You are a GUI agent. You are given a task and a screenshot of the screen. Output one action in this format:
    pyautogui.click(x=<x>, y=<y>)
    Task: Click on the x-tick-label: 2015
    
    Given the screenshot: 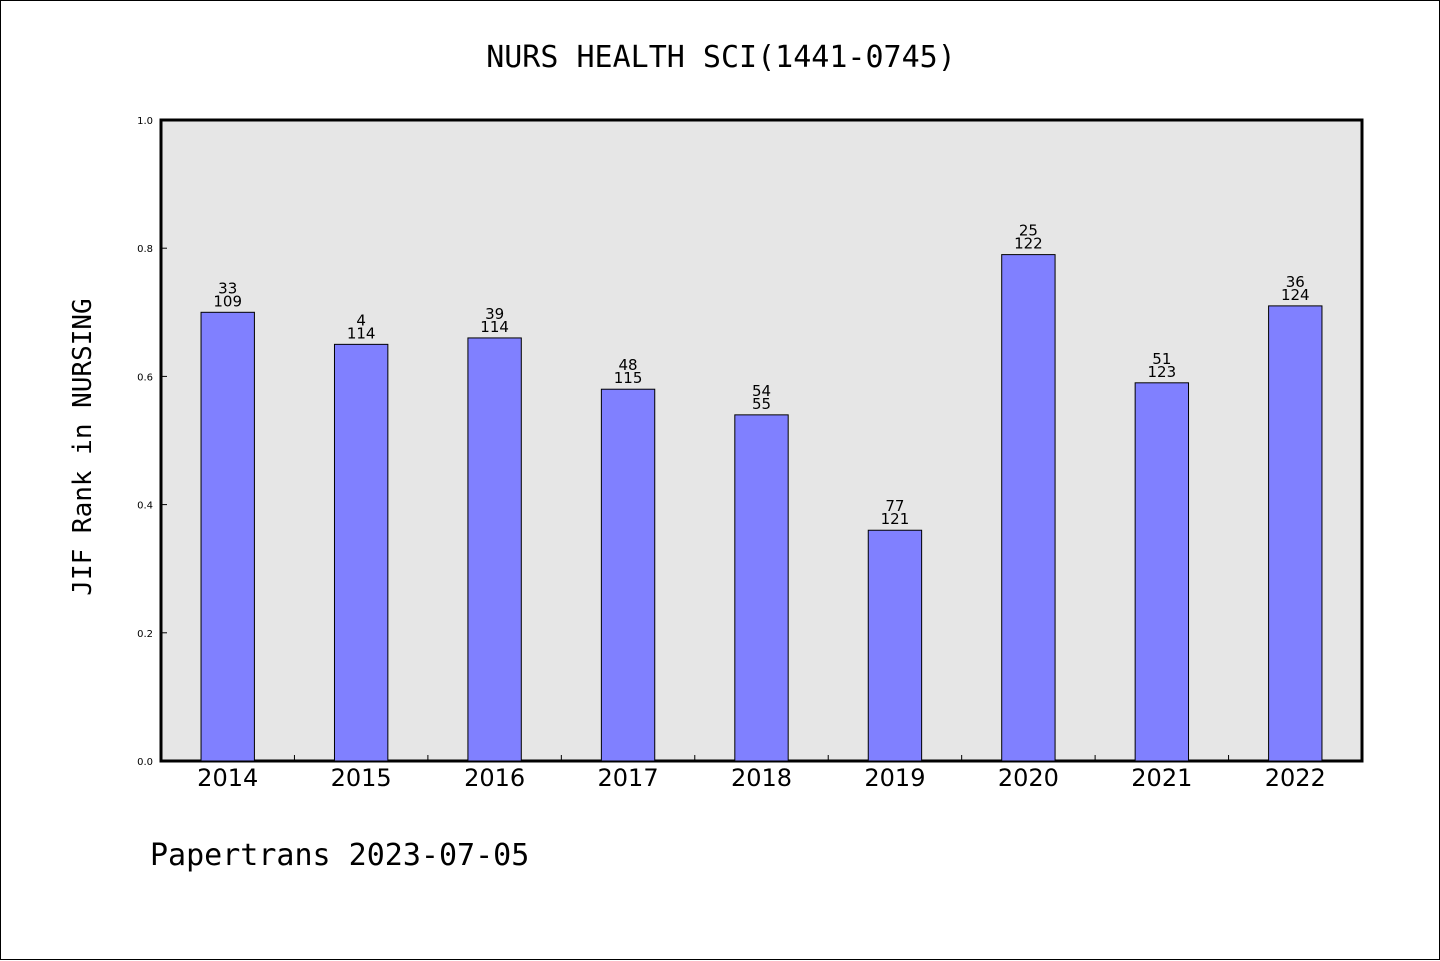 What is the action you would take?
    pyautogui.click(x=361, y=778)
    